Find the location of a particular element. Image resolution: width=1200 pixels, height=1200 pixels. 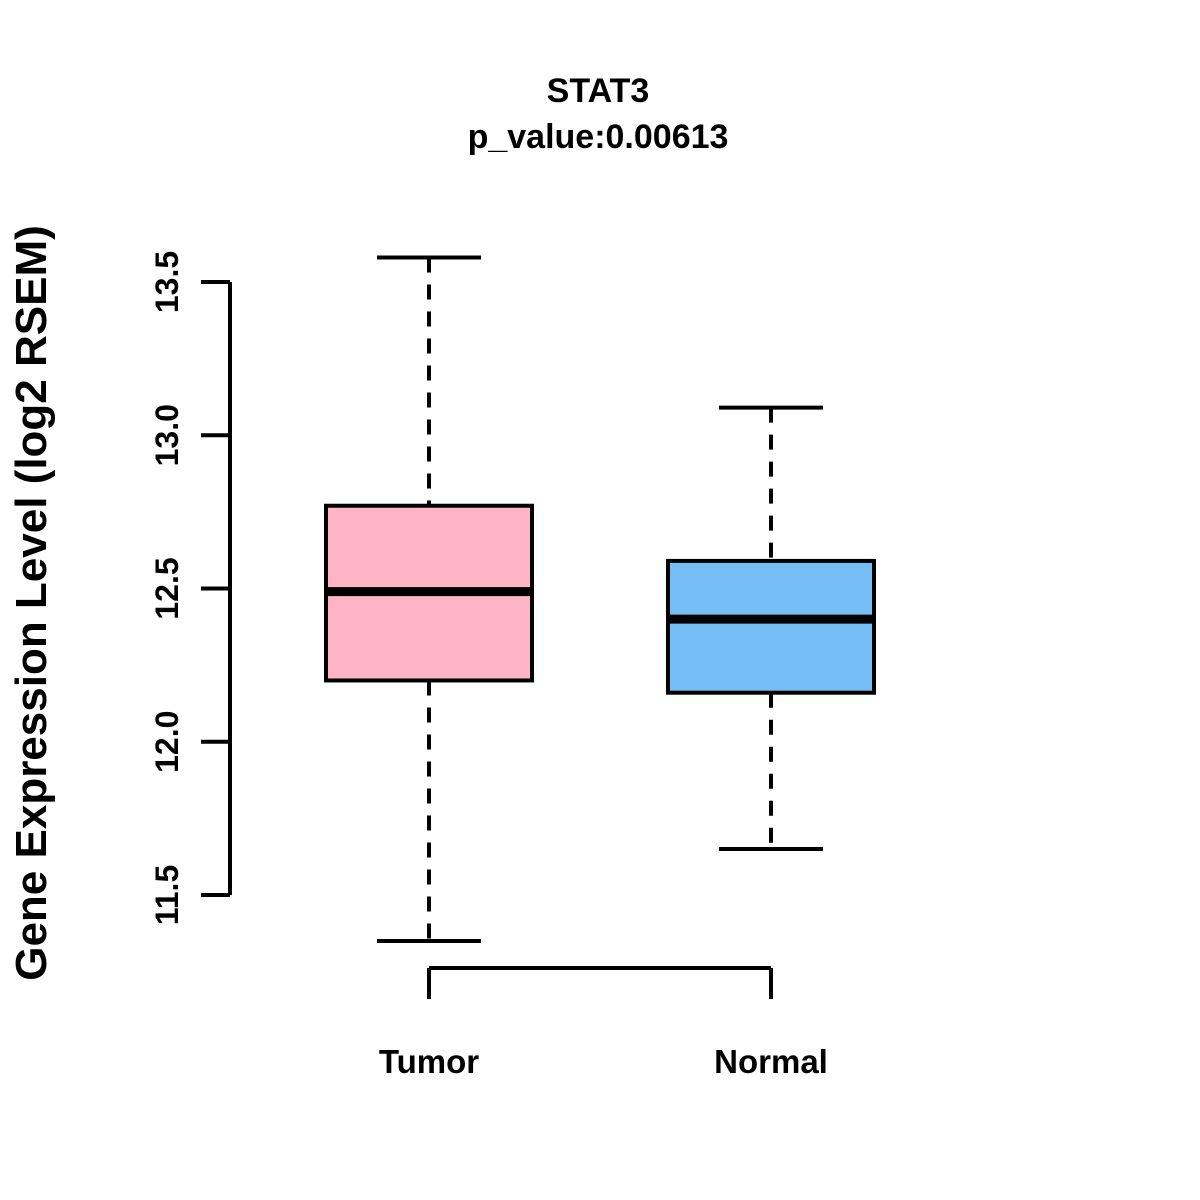

y-tick-label: 13.5 is located at coordinates (167, 282).